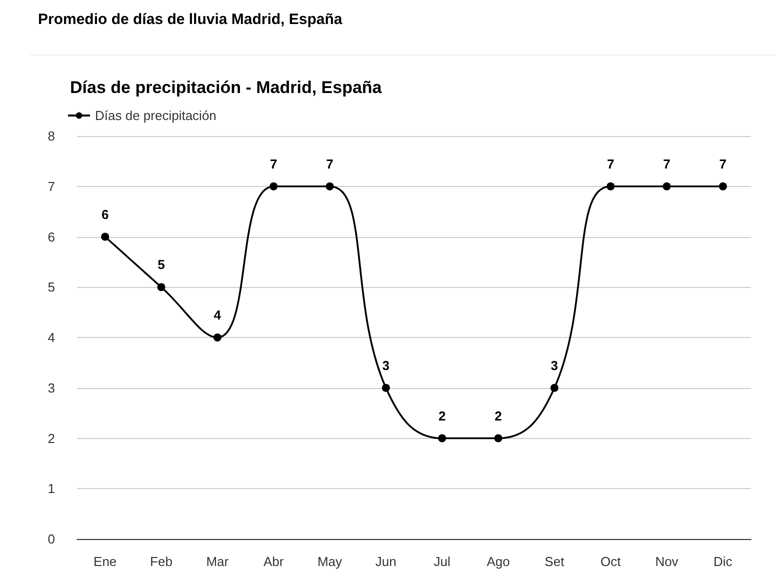 The image size is (776, 581). What do you see at coordinates (611, 561) in the screenshot?
I see `x-tick-label: Oct` at bounding box center [611, 561].